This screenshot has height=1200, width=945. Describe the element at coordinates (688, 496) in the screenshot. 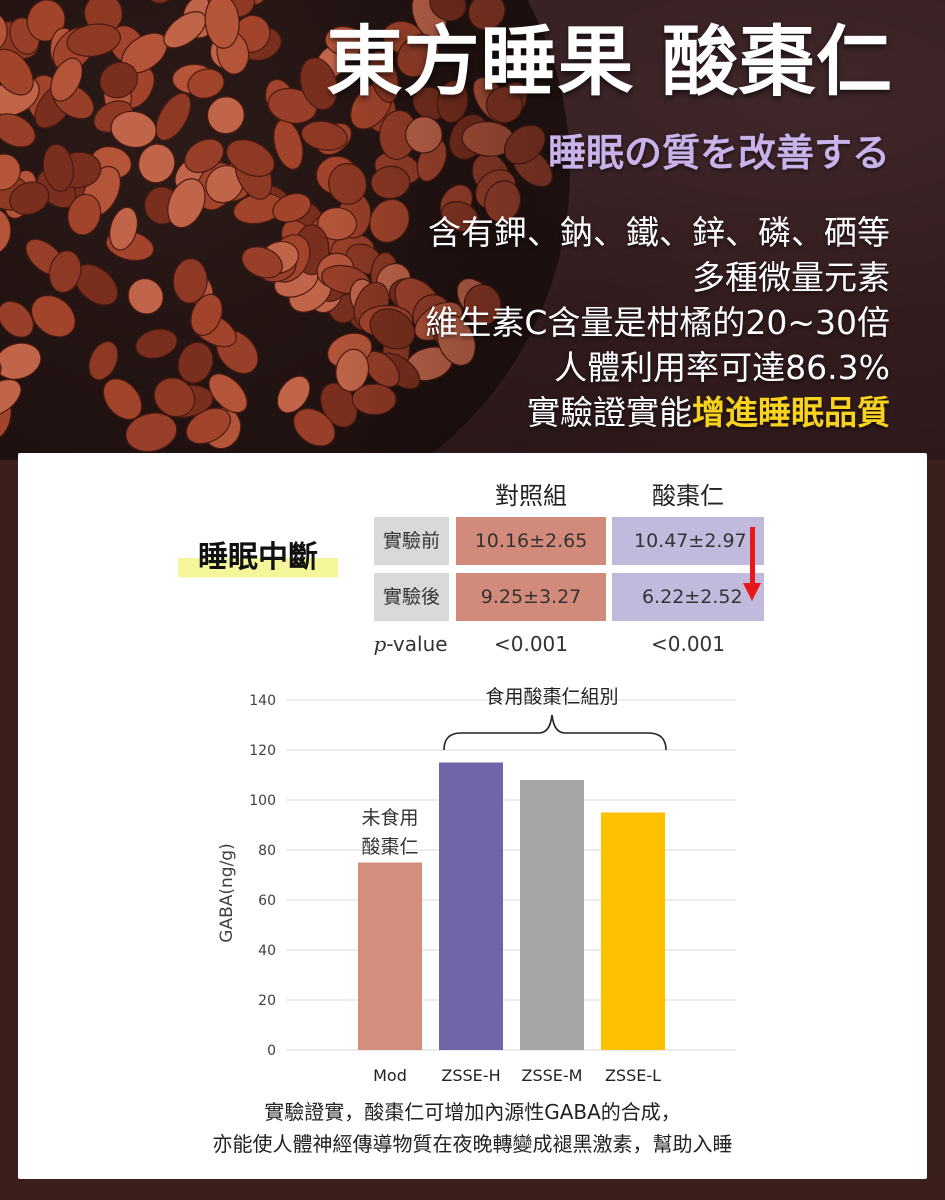

I see `header-treatment: 酸棗仁` at that location.